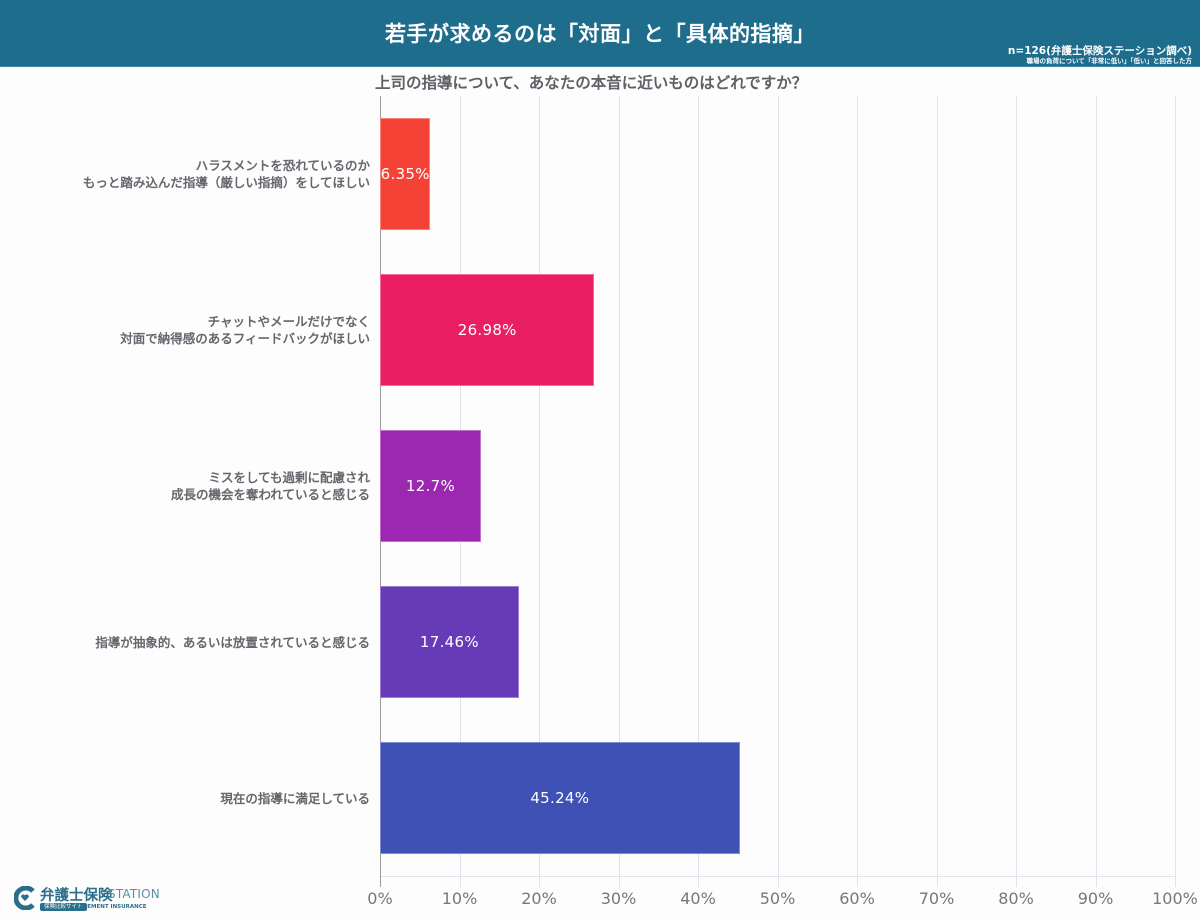  What do you see at coordinates (539, 898) in the screenshot?
I see `x-tick-label: 20%` at bounding box center [539, 898].